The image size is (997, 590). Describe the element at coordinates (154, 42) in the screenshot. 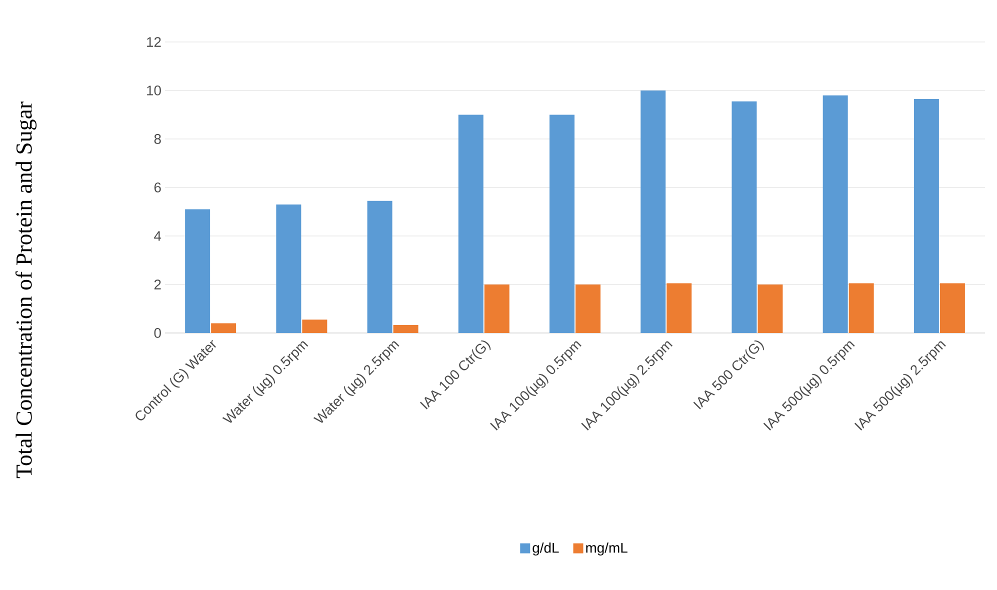

I see `y-tick-label: 12` at that location.